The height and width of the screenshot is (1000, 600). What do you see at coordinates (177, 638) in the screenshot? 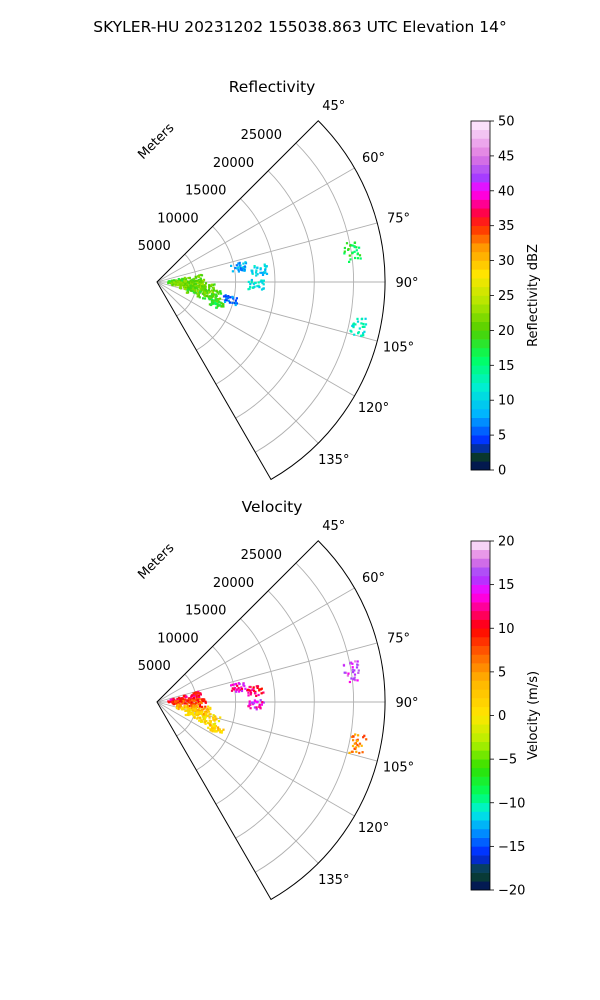
I see `range-tick-label: 10000` at bounding box center [177, 638].